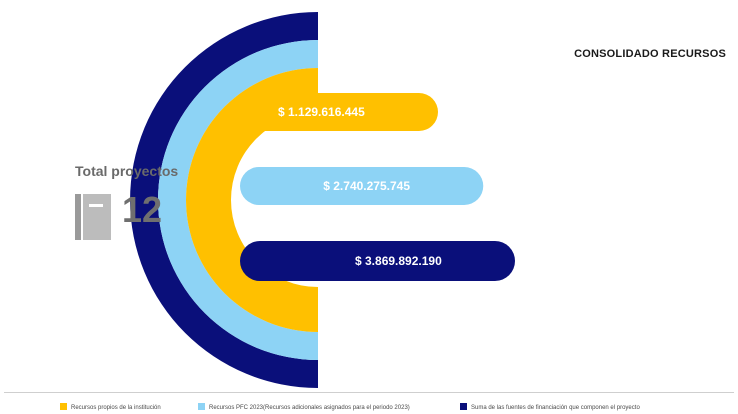  What do you see at coordinates (369, 392) in the screenshot?
I see `legend-divider` at bounding box center [369, 392].